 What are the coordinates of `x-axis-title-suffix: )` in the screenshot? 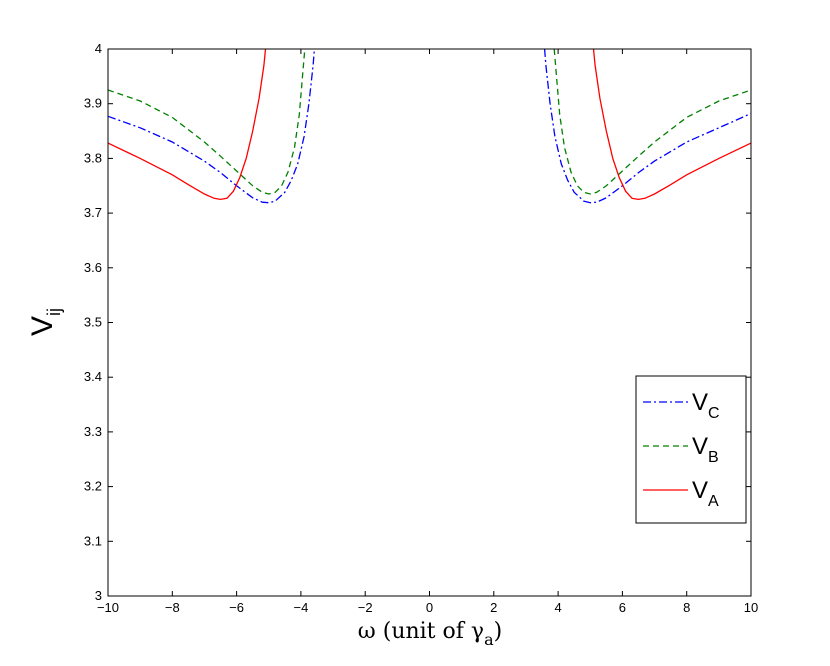 It's located at (498, 631).